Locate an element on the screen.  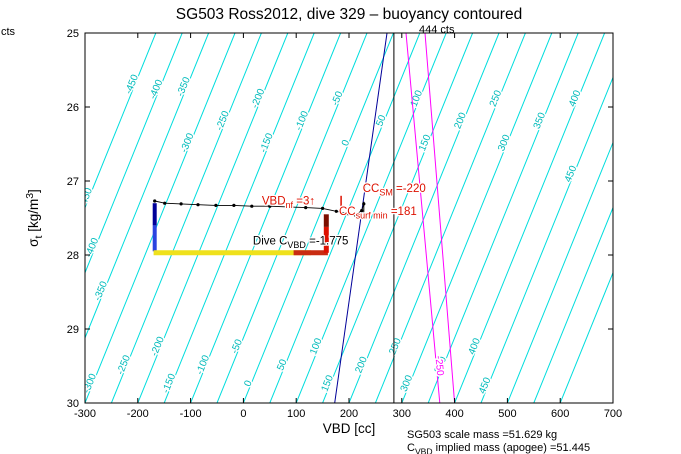
x-tick-label: 0 is located at coordinates (243, 414).